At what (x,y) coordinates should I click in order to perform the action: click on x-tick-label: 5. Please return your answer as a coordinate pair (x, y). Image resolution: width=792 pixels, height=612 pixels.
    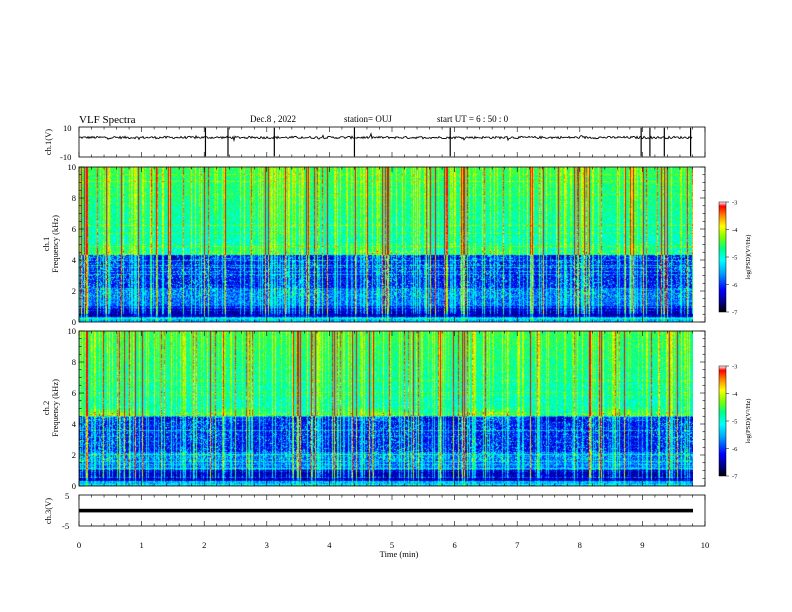
    Looking at the image, I should click on (392, 545).